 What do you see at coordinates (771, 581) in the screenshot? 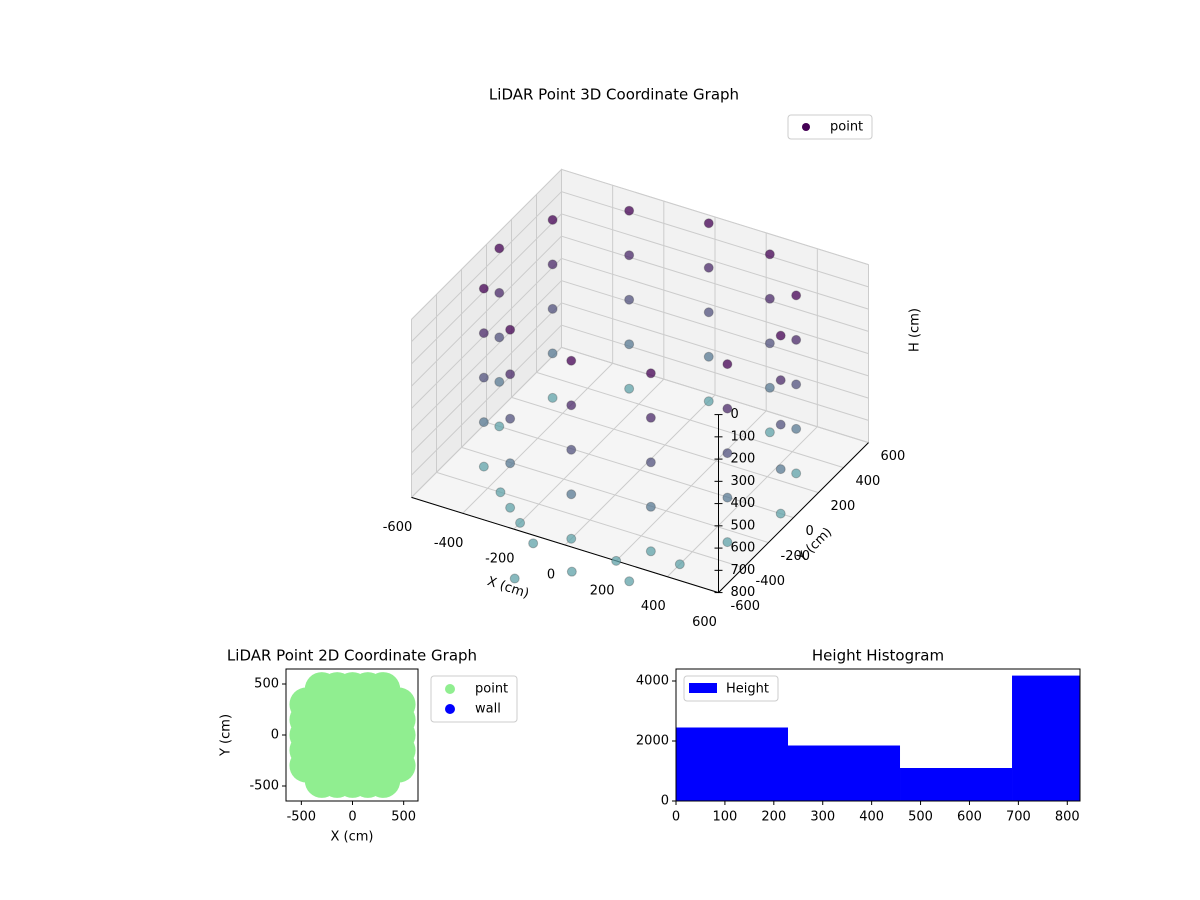
I see `y-tick-label: -400` at bounding box center [771, 581].